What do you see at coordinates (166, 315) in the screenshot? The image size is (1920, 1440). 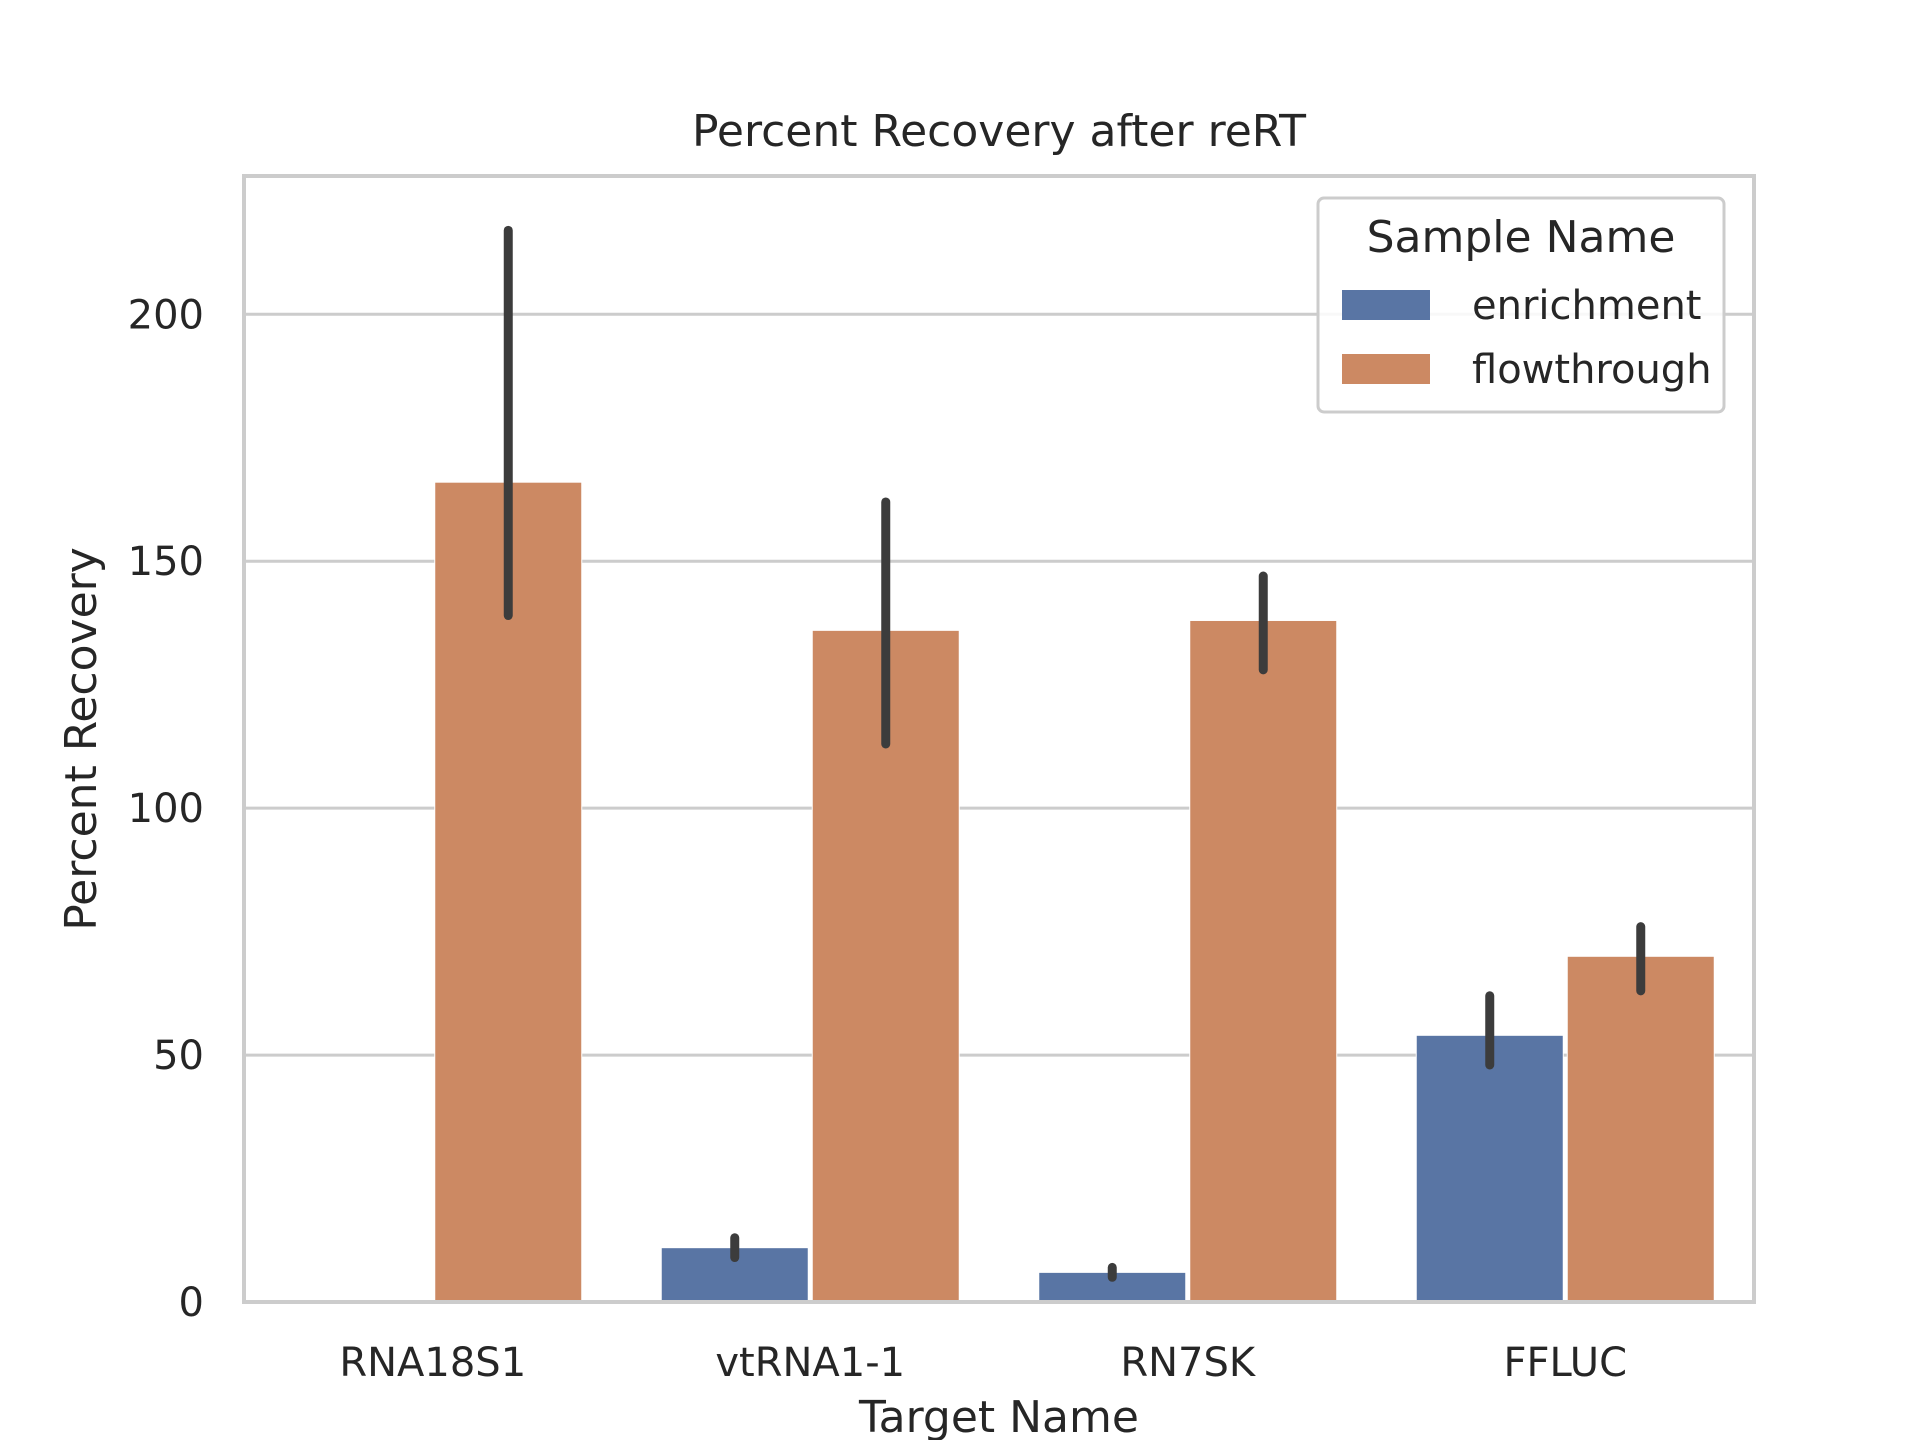 I see `y-tick-label: 200` at bounding box center [166, 315].